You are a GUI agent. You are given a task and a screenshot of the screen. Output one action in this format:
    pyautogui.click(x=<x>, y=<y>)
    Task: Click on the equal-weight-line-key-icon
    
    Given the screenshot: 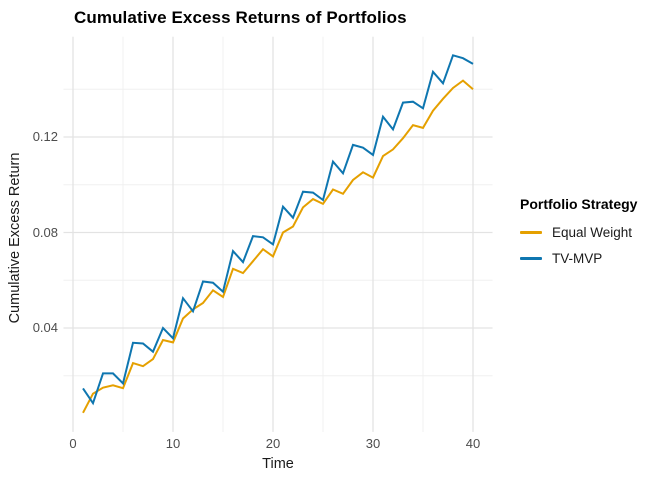 What is the action you would take?
    pyautogui.click(x=531, y=232)
    